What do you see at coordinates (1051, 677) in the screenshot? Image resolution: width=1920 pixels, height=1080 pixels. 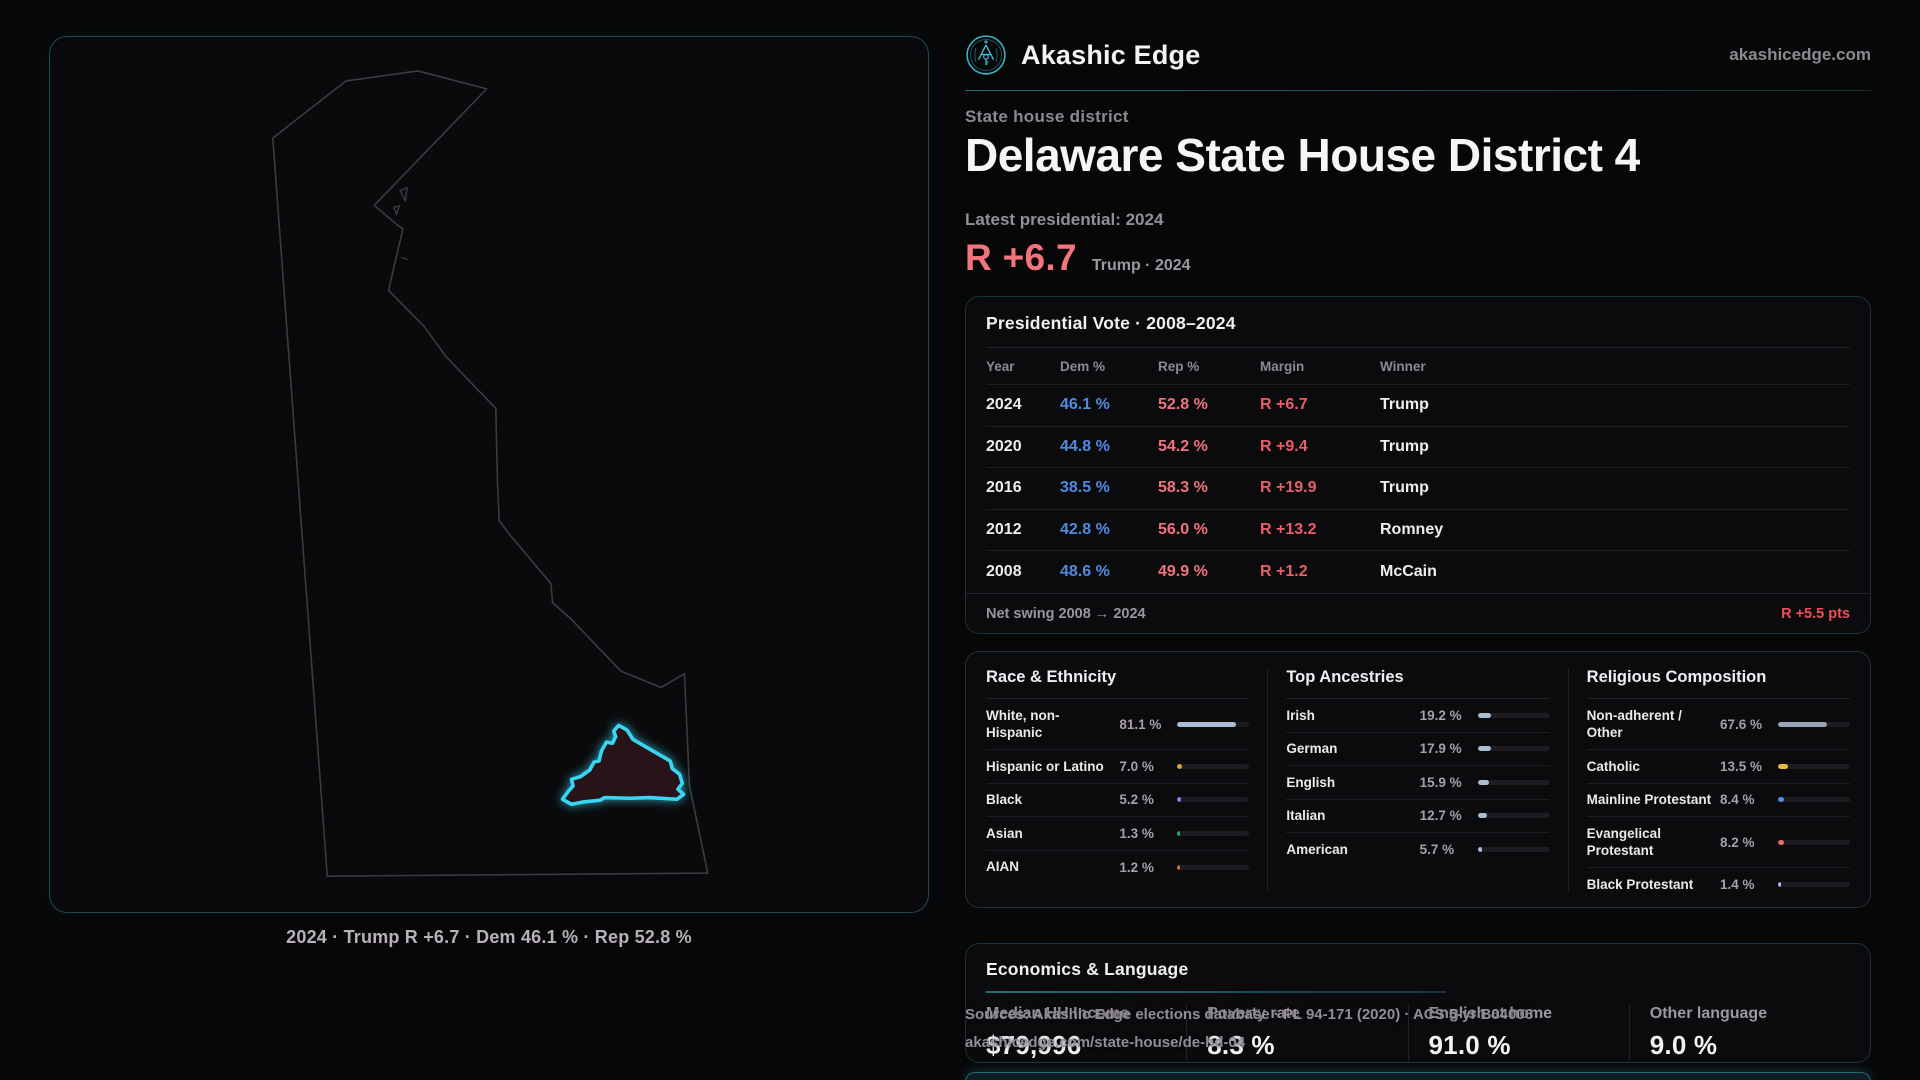 I see `demo-column-title: Race & Ethnicity` at bounding box center [1051, 677].